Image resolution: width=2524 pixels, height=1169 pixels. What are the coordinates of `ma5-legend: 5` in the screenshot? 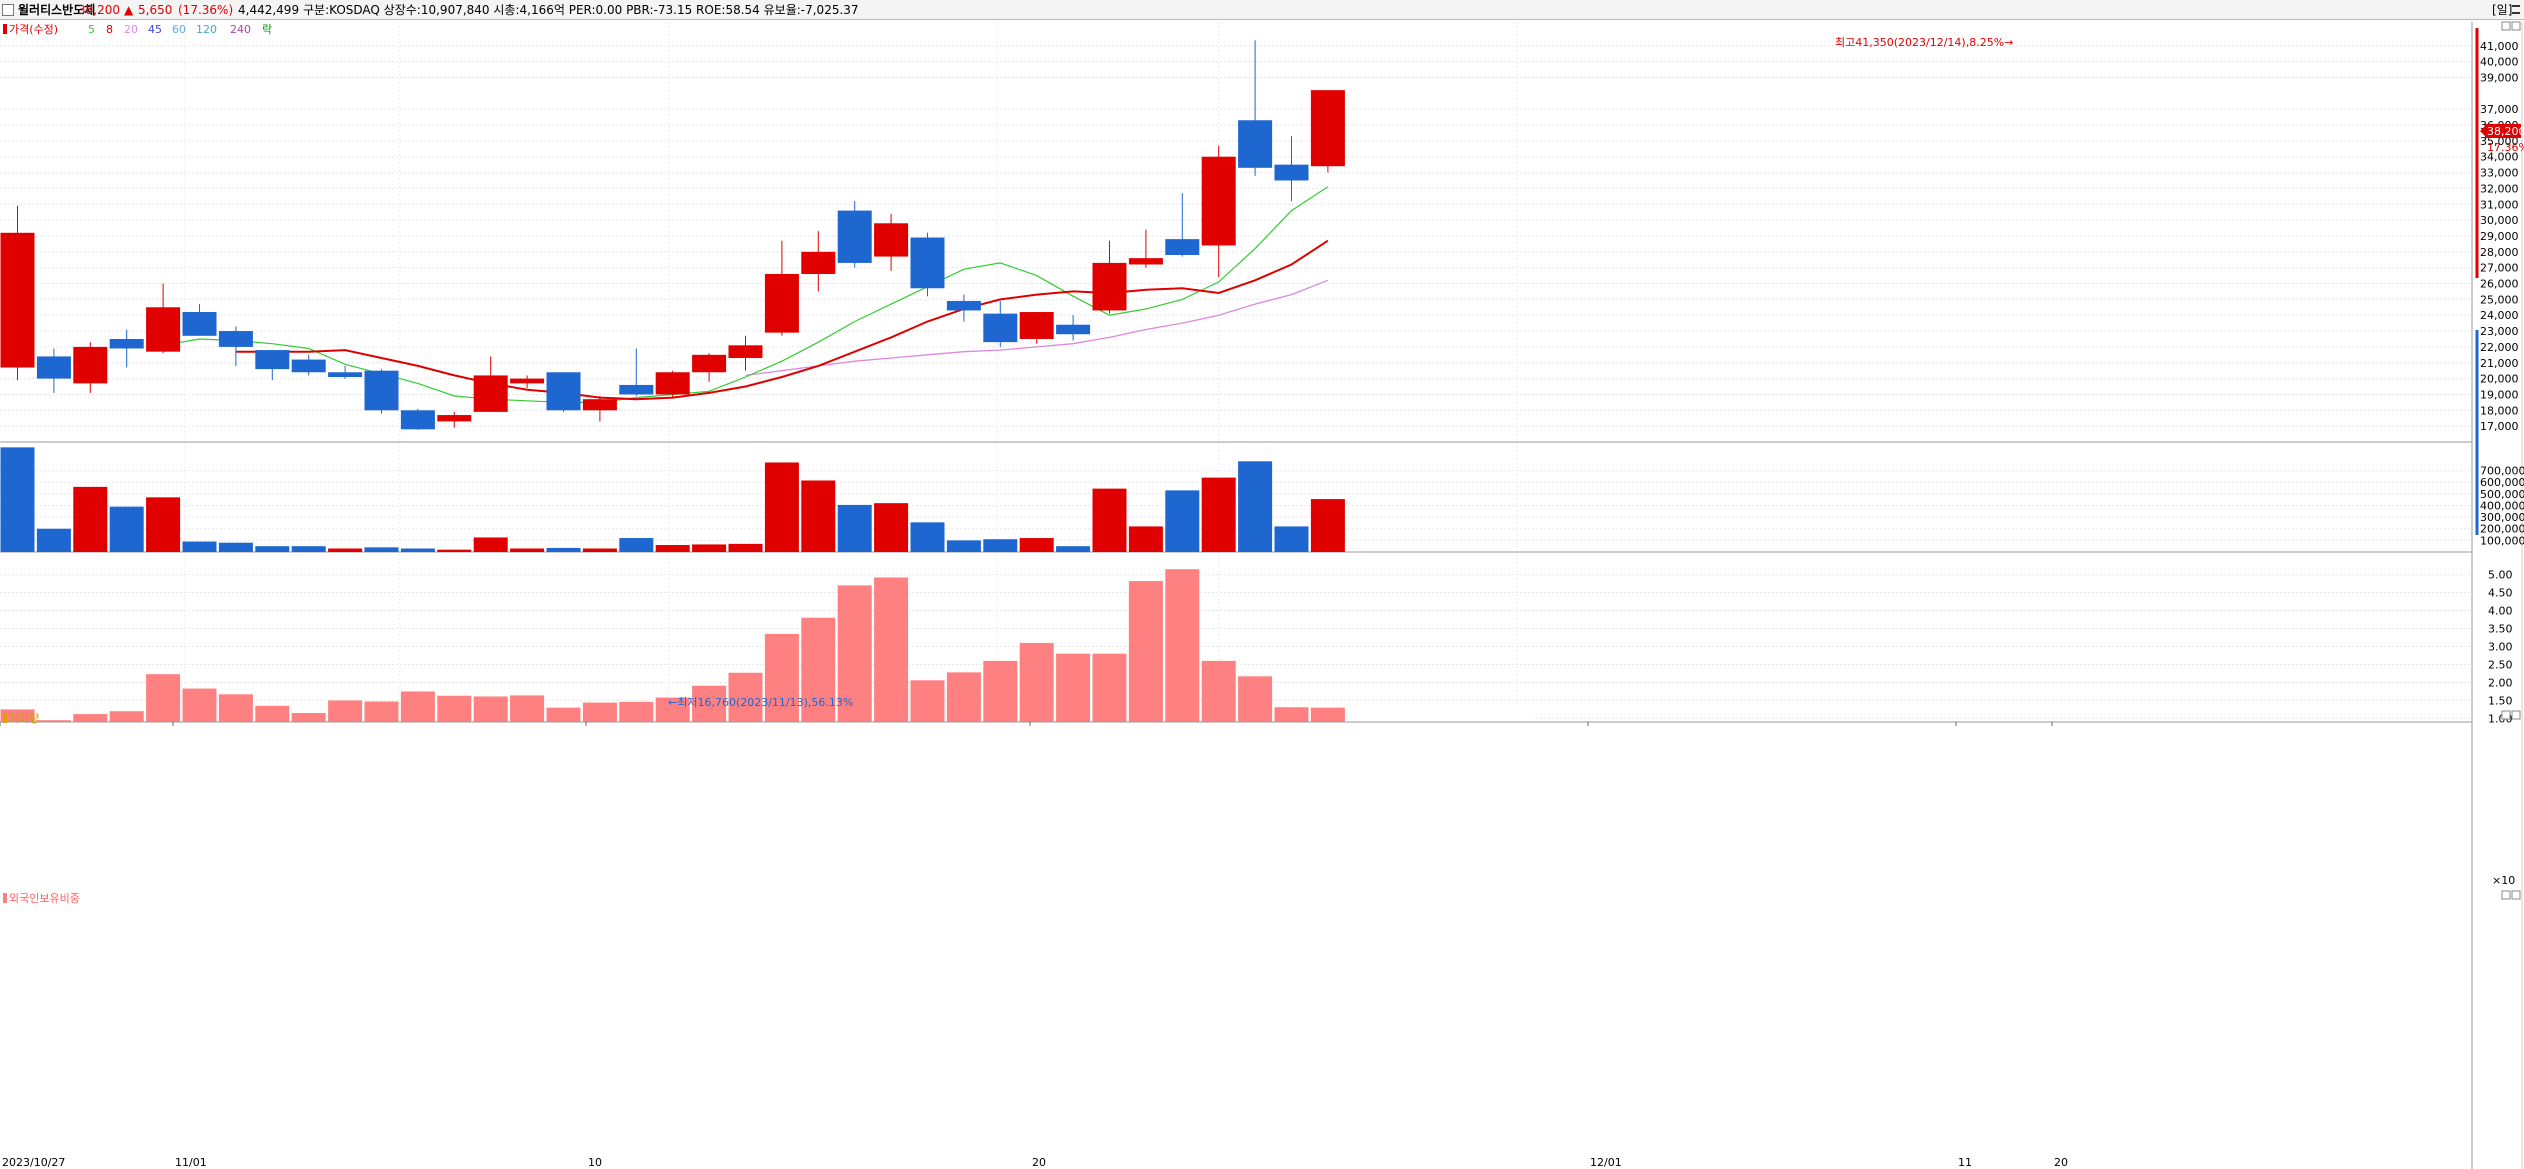 It's located at (91, 29).